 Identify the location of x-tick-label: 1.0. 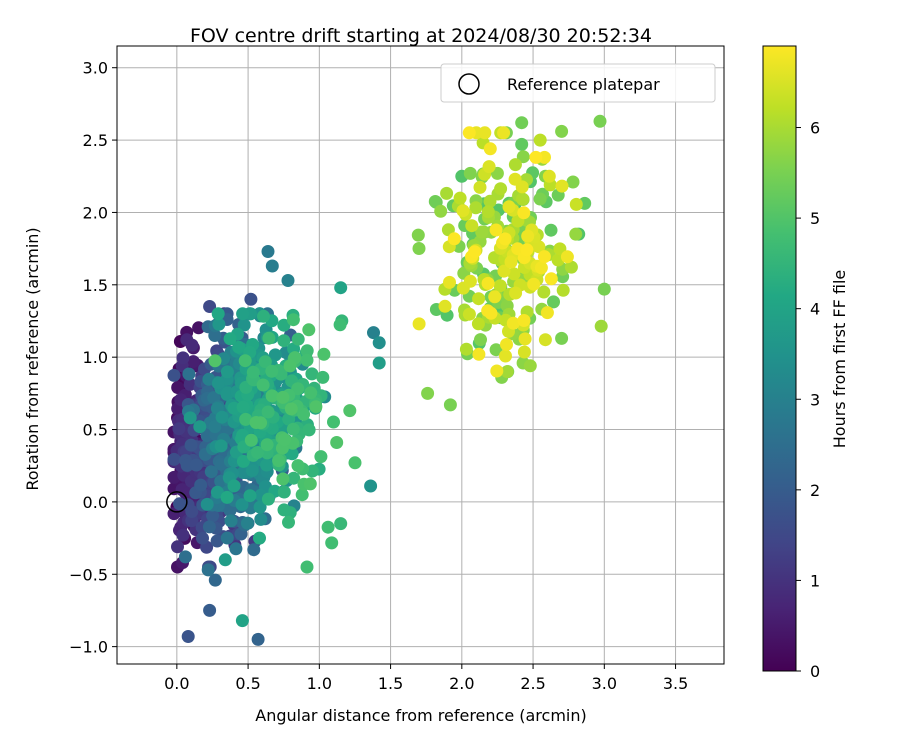
(319, 683).